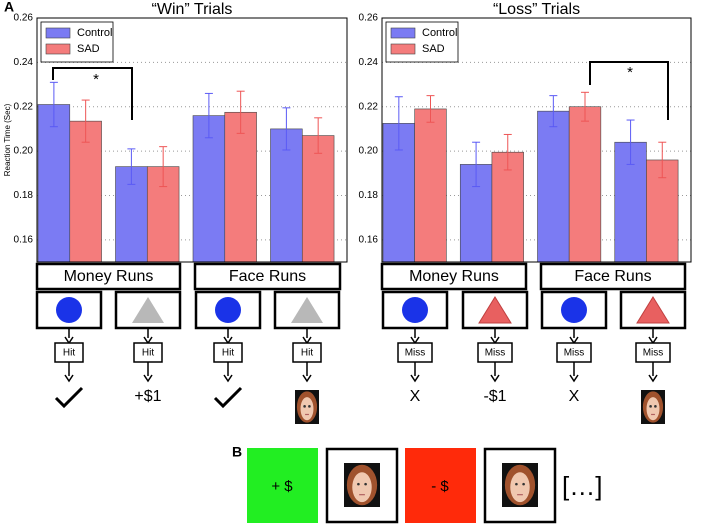  What do you see at coordinates (9, 7) in the screenshot?
I see `panel-label: A` at bounding box center [9, 7].